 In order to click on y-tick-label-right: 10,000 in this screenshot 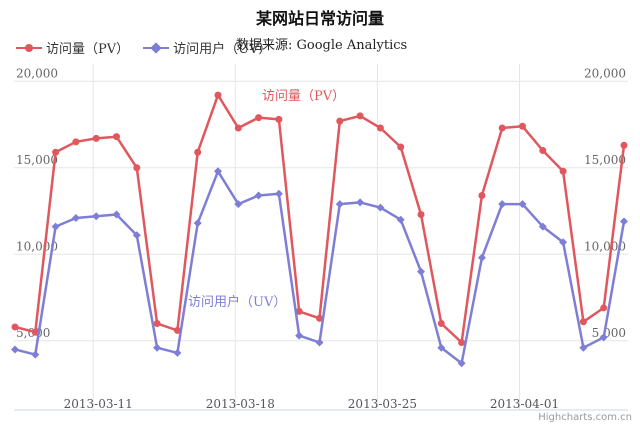, I will do `click(605, 246)`.